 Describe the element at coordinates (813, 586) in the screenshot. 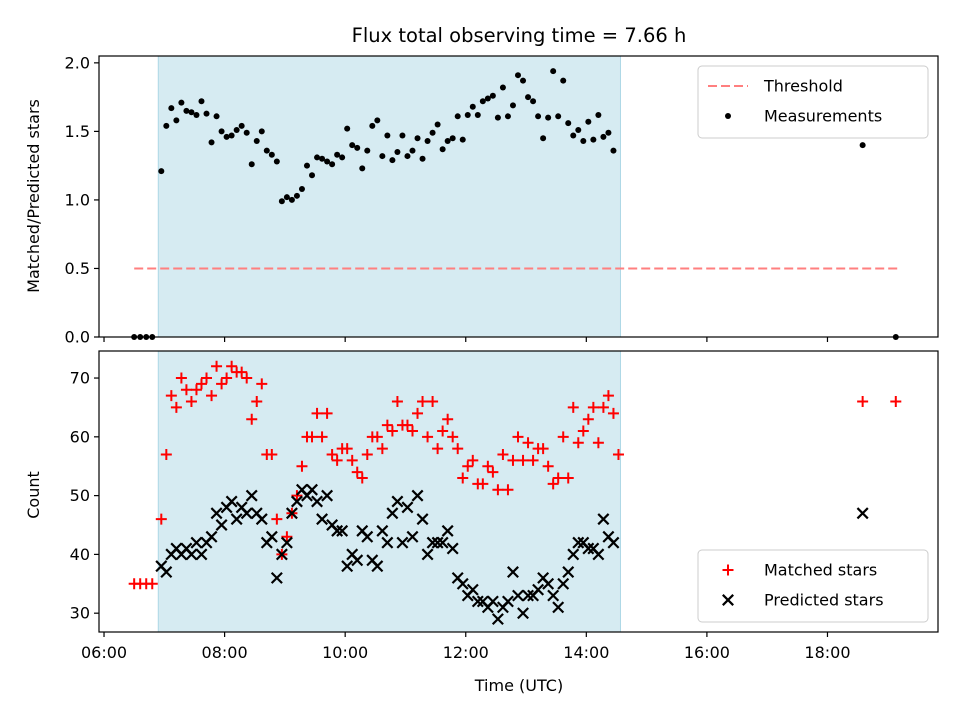

I see `legend-box` at that location.